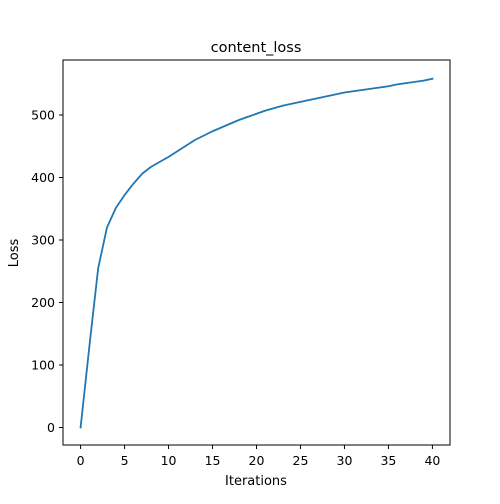 The image size is (500, 504). I want to click on y-tick-label: 0, so click(51, 427).